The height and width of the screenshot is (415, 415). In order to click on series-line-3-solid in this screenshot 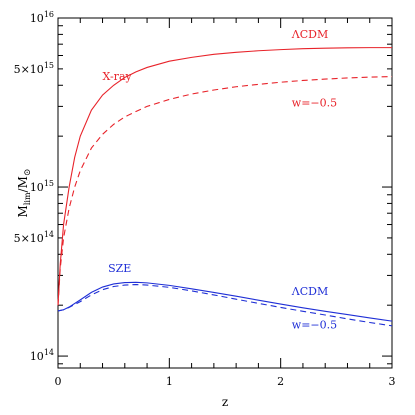, I will do `click(225, 301)`.